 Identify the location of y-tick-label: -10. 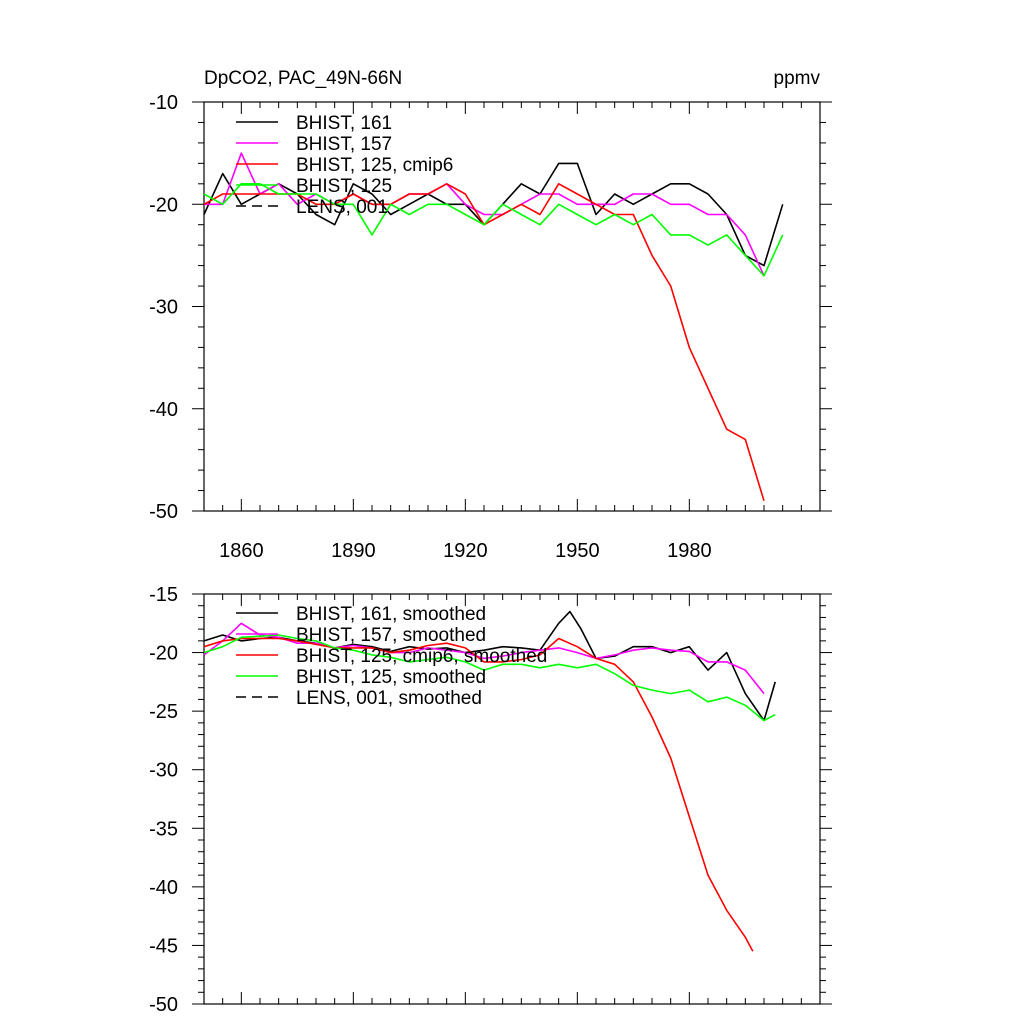
(163, 103).